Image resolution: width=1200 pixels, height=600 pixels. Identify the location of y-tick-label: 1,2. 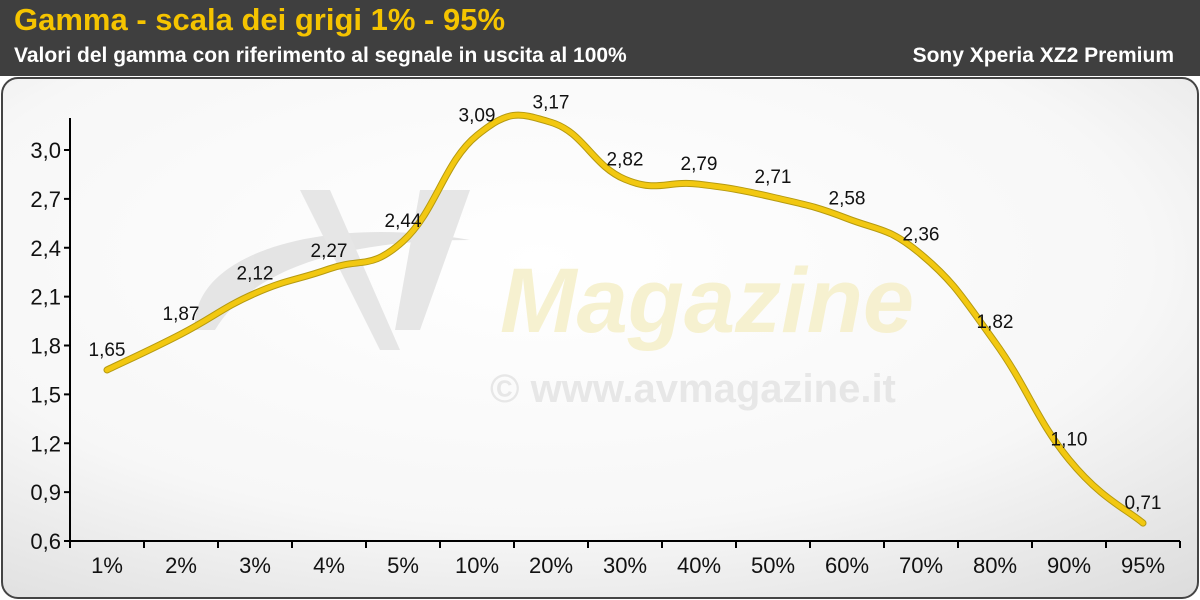
(45, 443).